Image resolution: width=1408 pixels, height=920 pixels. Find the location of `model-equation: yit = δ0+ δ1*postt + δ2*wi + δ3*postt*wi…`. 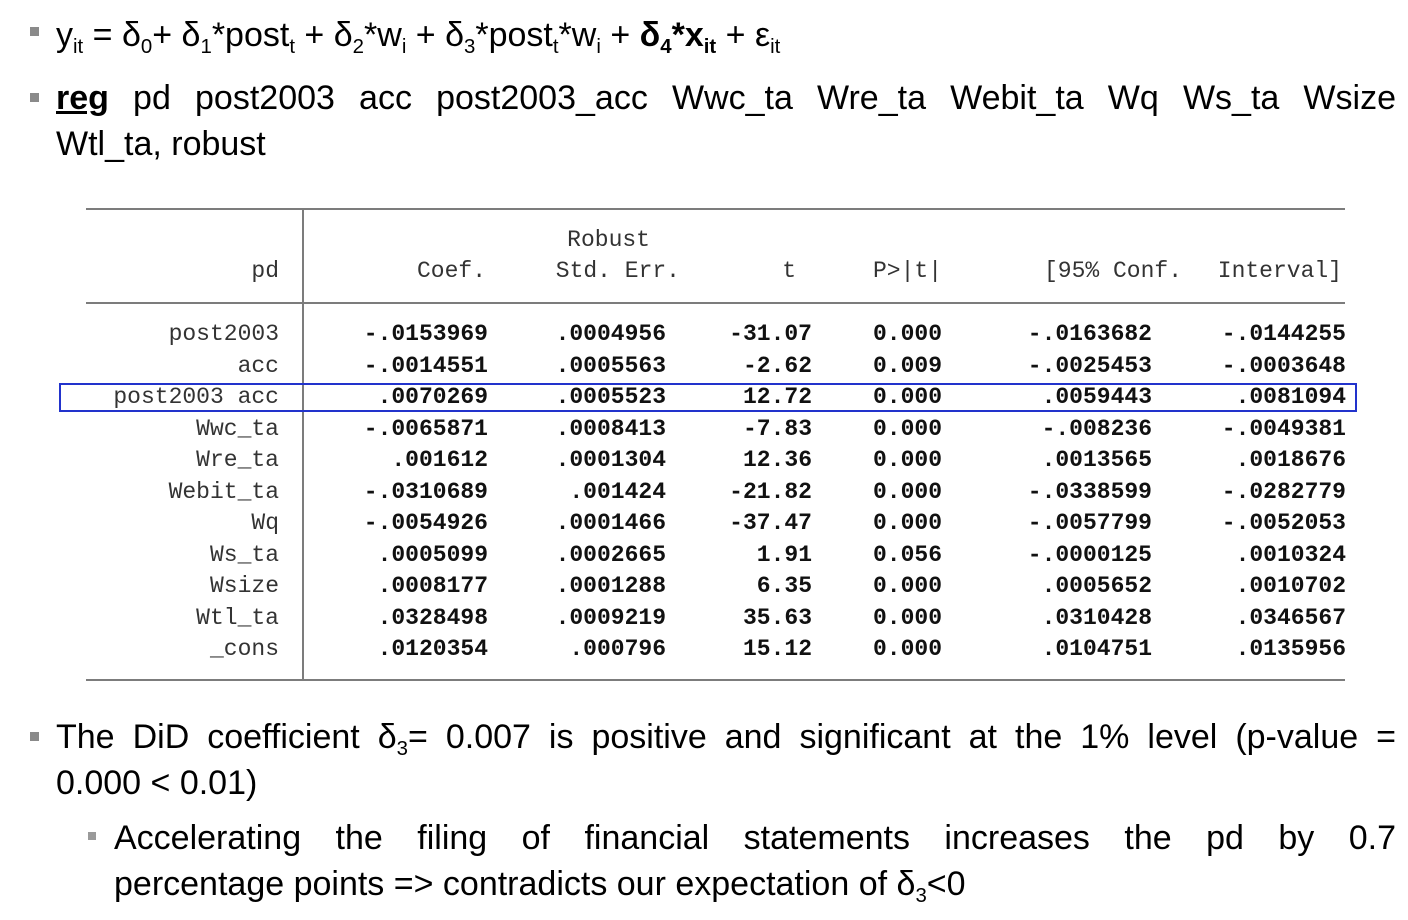

model-equation: yit = δ0+ δ1*postt + δ2*wi + δ3*postt*wi… is located at coordinates (418, 35).